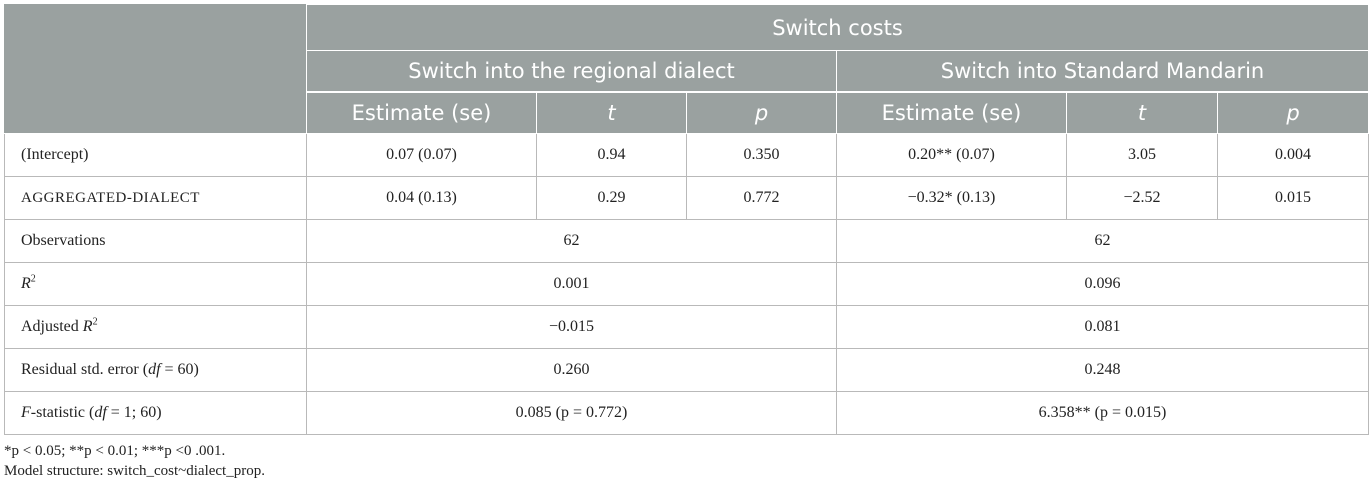 This screenshot has width=1372, height=490. I want to click on table-cell: 0.20** (0.07), so click(951, 155).